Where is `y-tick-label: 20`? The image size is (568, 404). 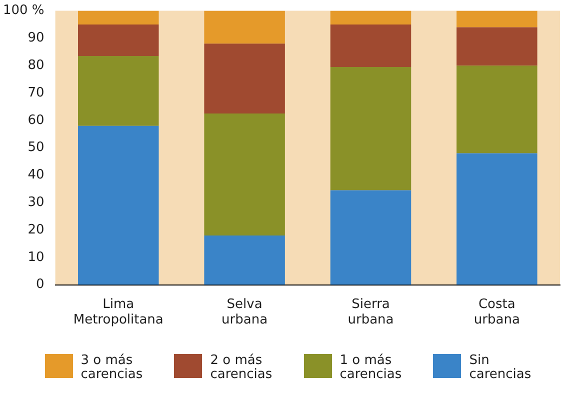 y-tick-label: 20 is located at coordinates (36, 230).